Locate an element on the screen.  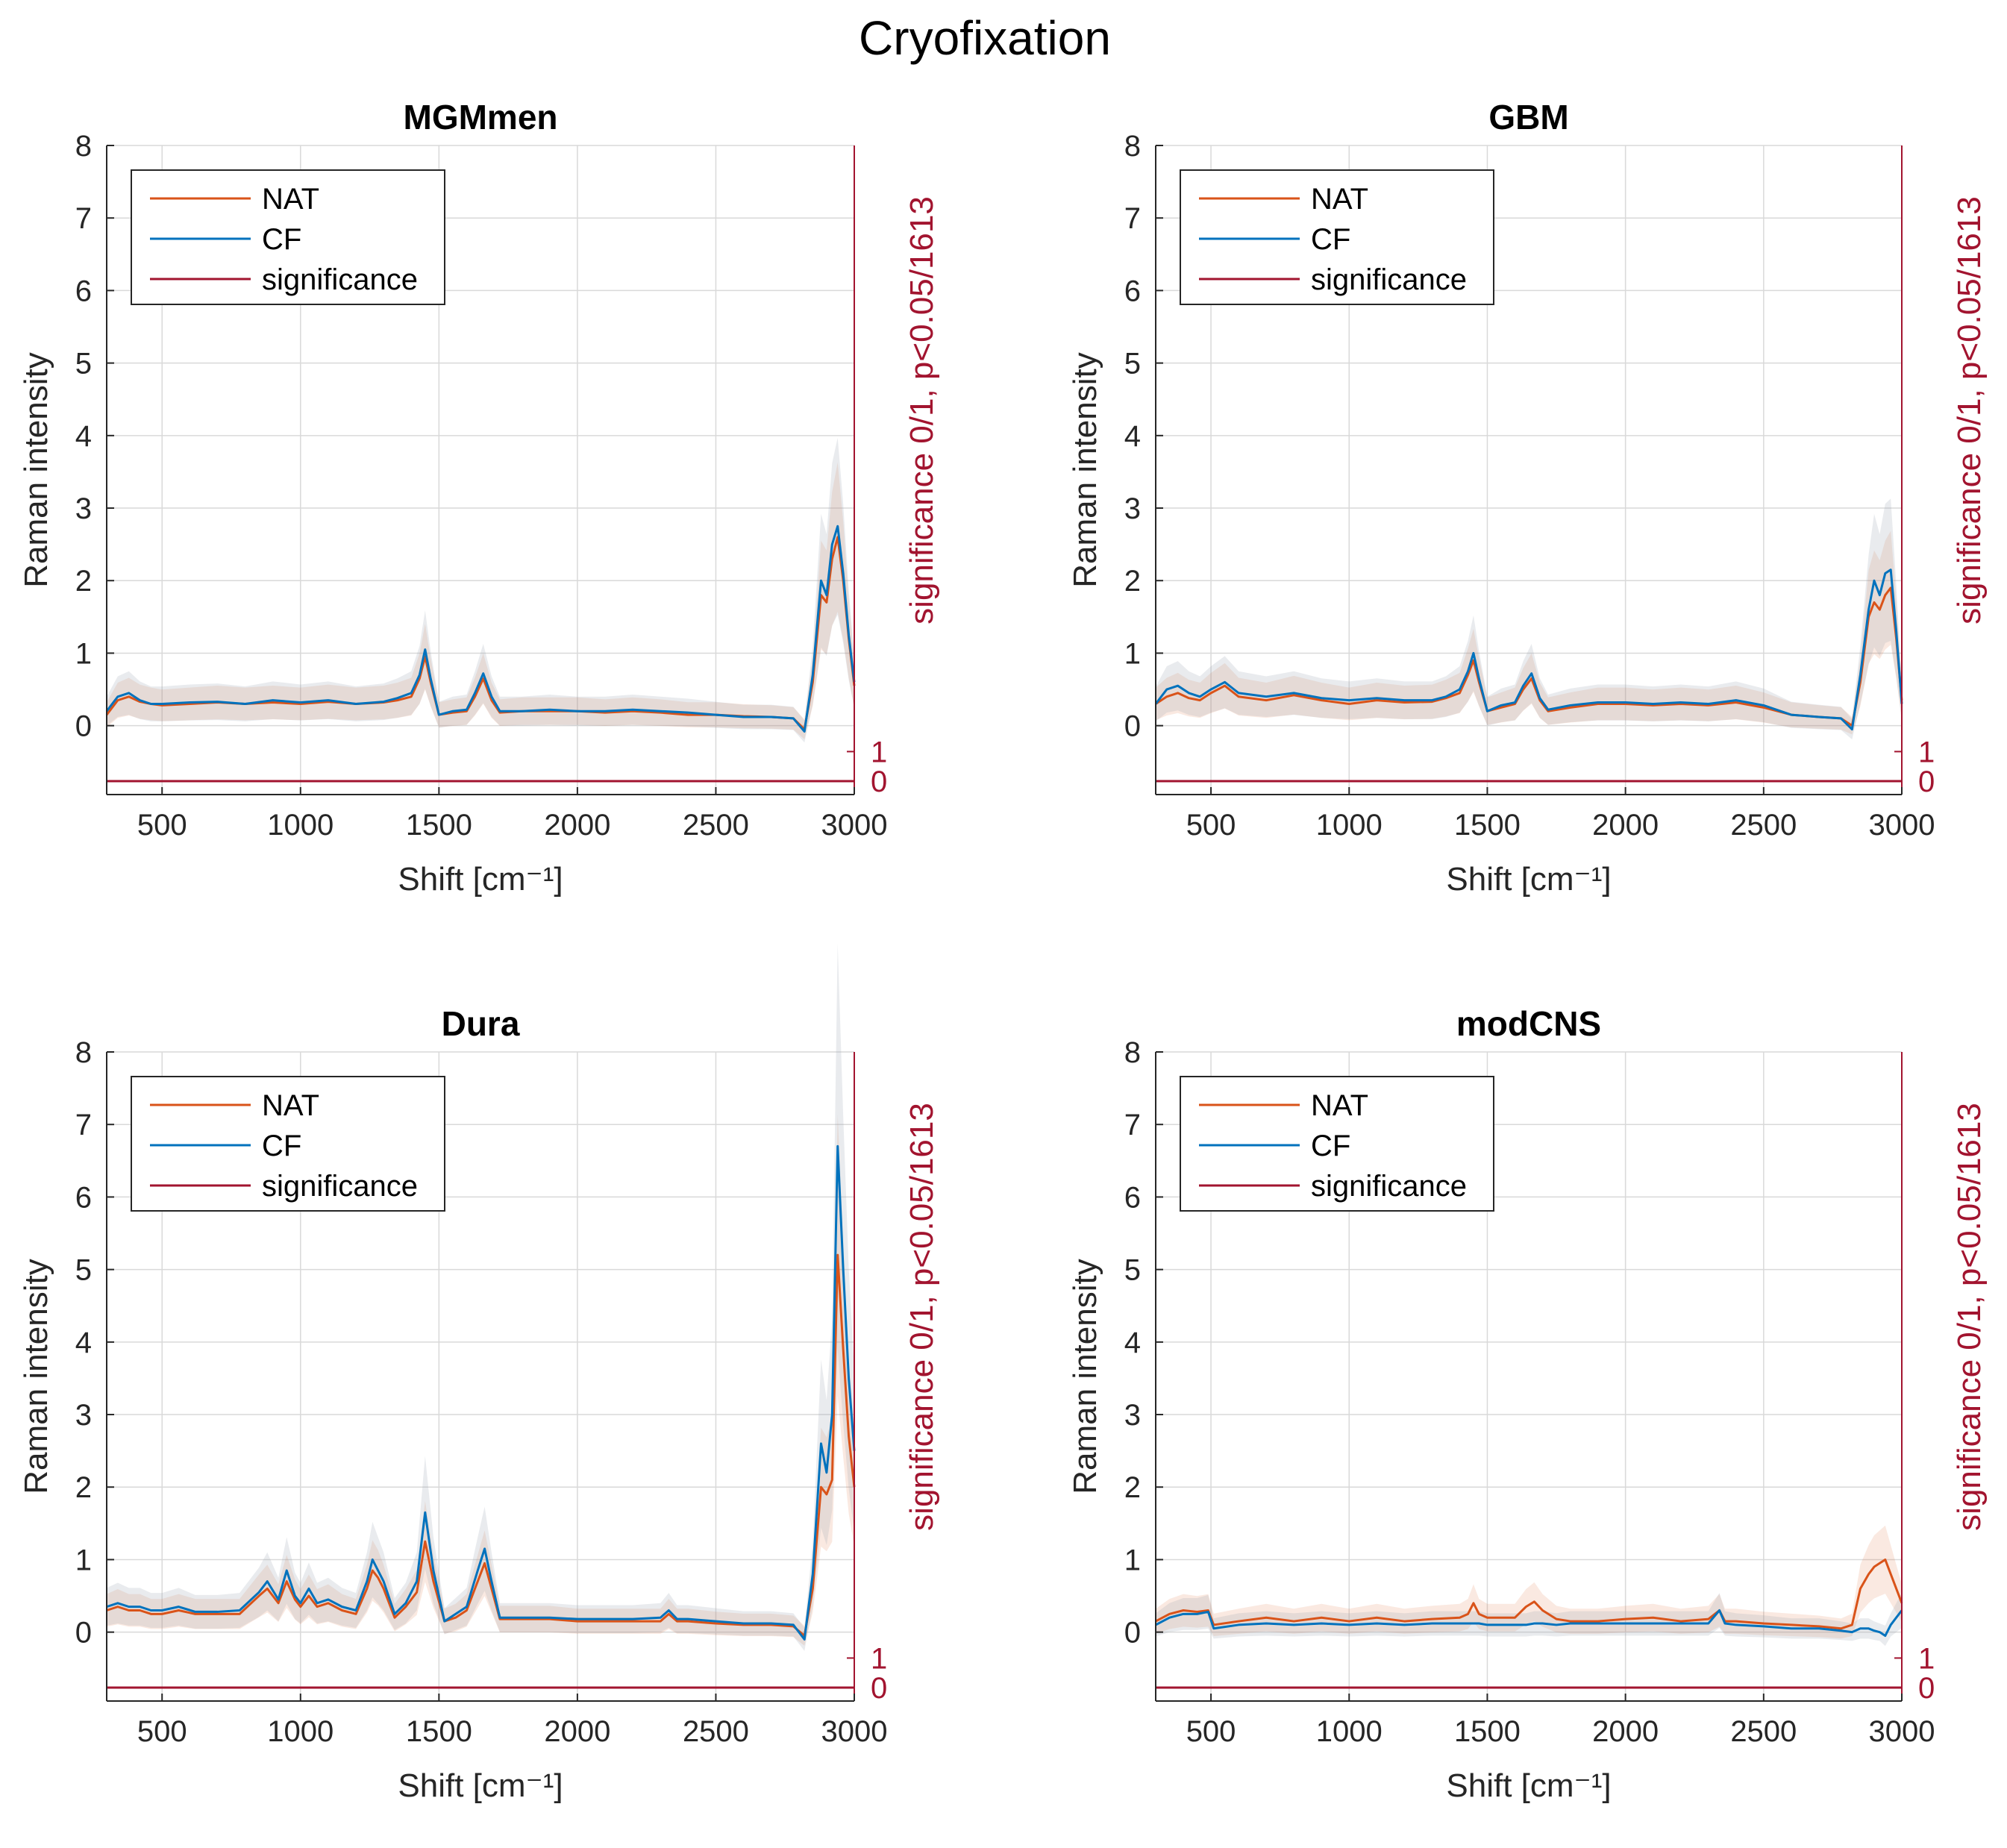
subplot-title: GBM is located at coordinates (1528, 118).